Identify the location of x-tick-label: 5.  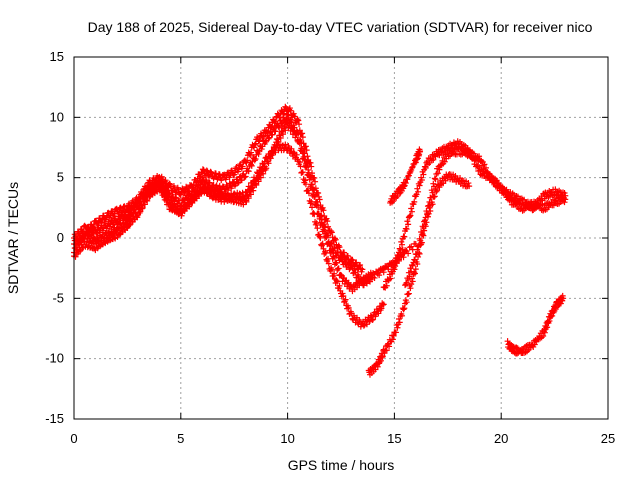
(180, 438).